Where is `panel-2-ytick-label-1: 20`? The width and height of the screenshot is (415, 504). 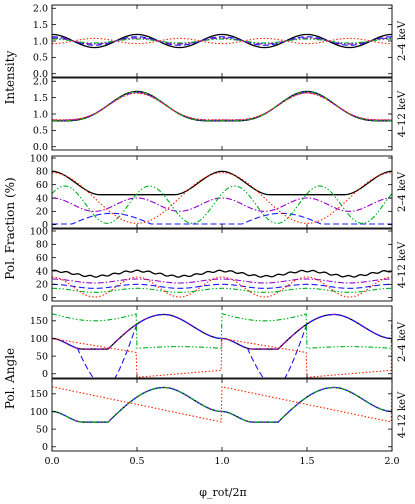 panel-2-ytick-label-1: 20 is located at coordinates (42, 212).